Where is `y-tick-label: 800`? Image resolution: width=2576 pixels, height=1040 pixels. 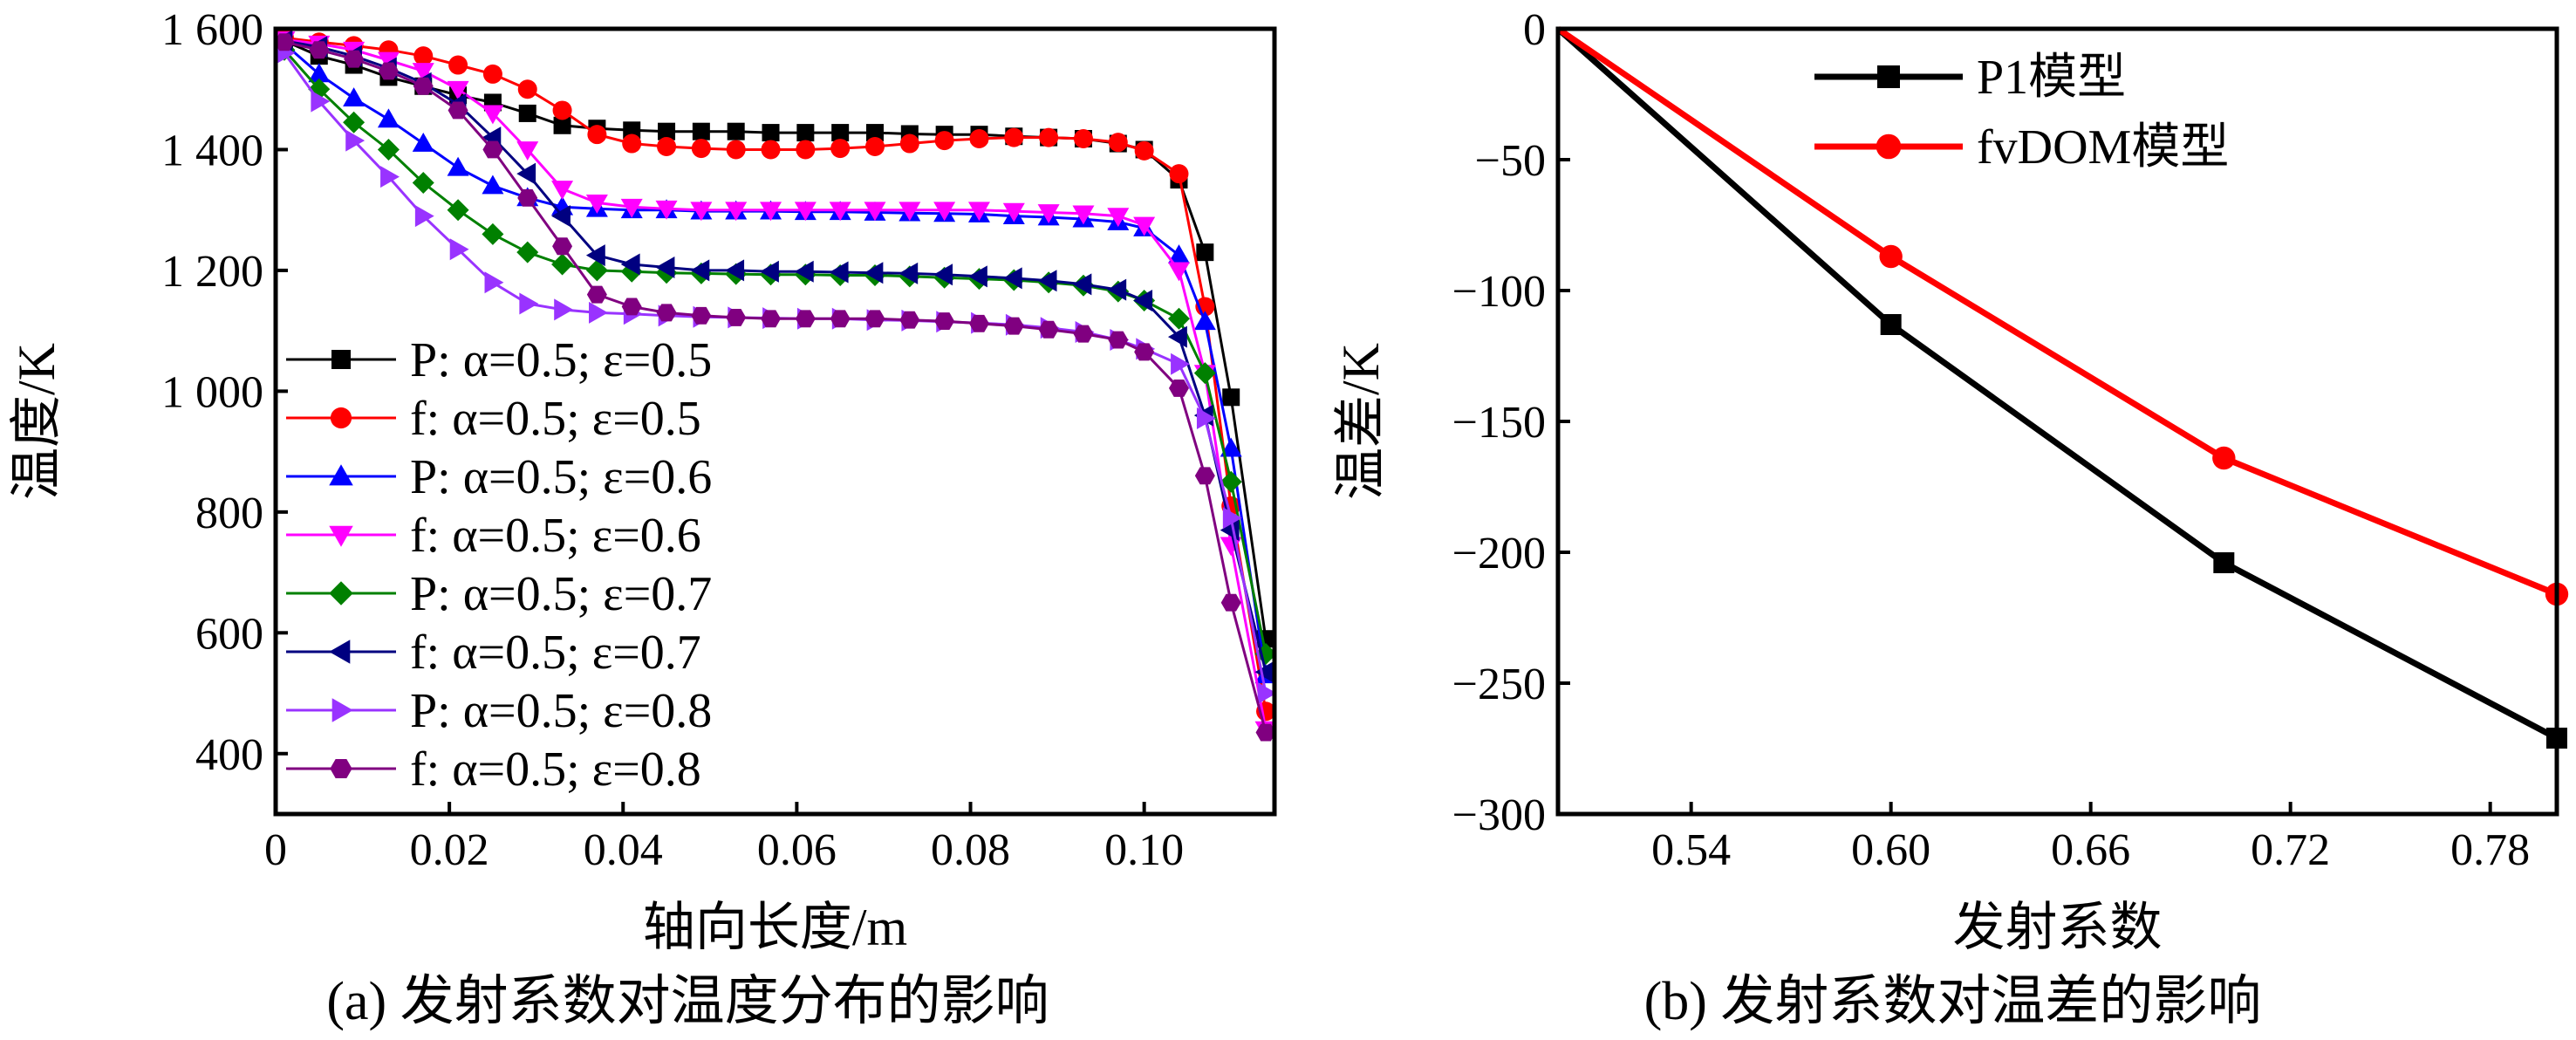 y-tick-label: 800 is located at coordinates (229, 513).